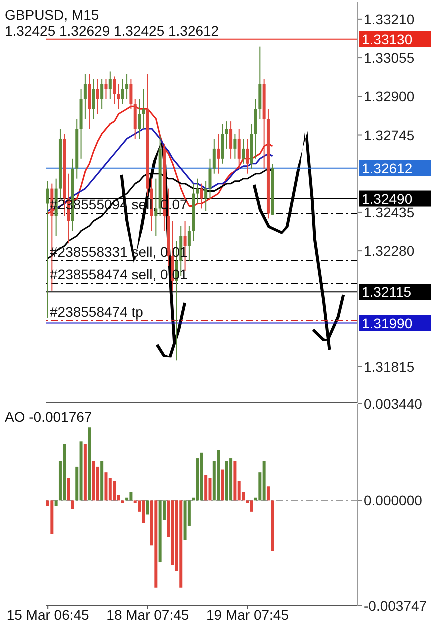  I want to click on x-tick-label: 18 Mar 07:45, so click(148, 615).